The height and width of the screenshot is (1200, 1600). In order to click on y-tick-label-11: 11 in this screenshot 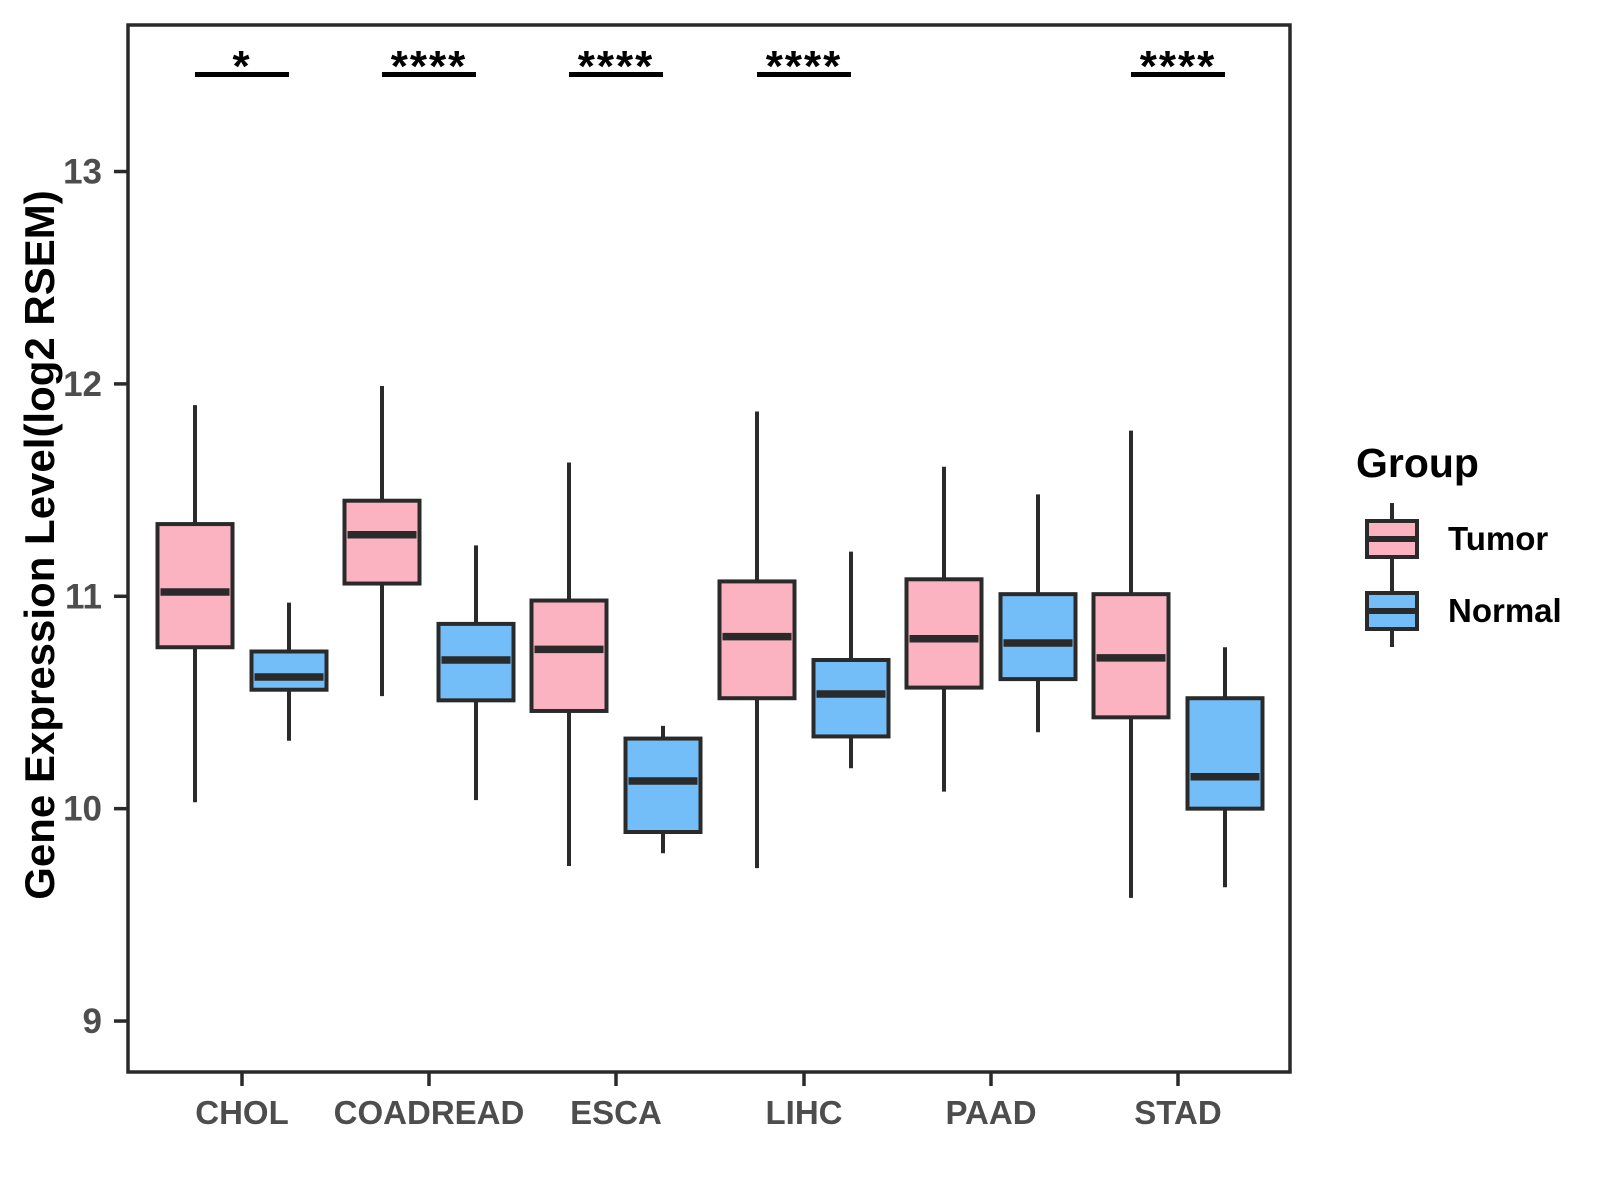, I will do `click(83, 596)`.